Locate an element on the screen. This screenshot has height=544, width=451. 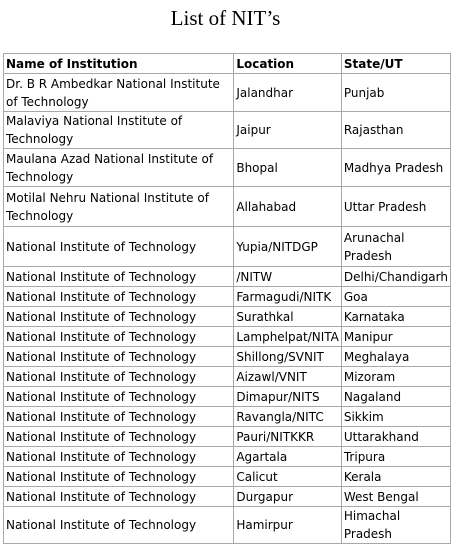
table-header-row: Name of Institution Location State/UT is located at coordinates (227, 64).